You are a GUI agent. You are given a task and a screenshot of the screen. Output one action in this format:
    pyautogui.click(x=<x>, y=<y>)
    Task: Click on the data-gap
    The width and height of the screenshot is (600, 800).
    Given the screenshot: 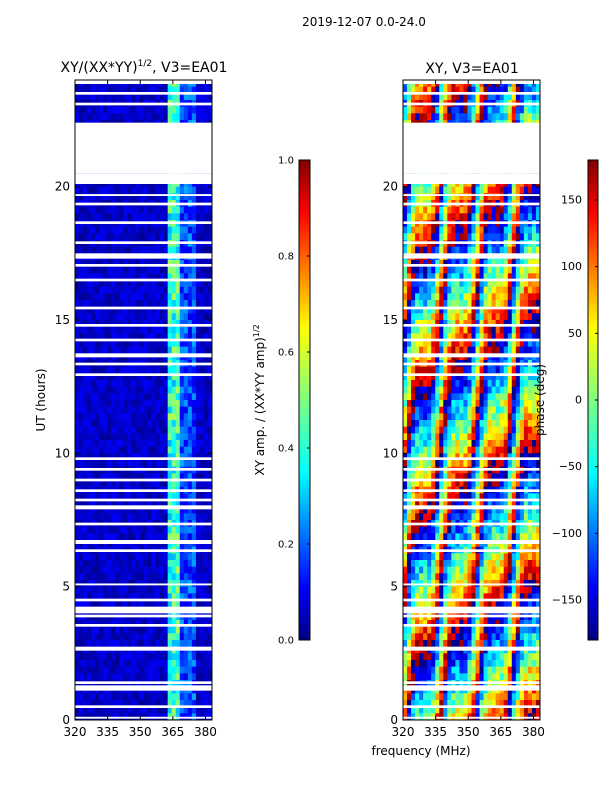 What is the action you would take?
    pyautogui.click(x=143, y=616)
    